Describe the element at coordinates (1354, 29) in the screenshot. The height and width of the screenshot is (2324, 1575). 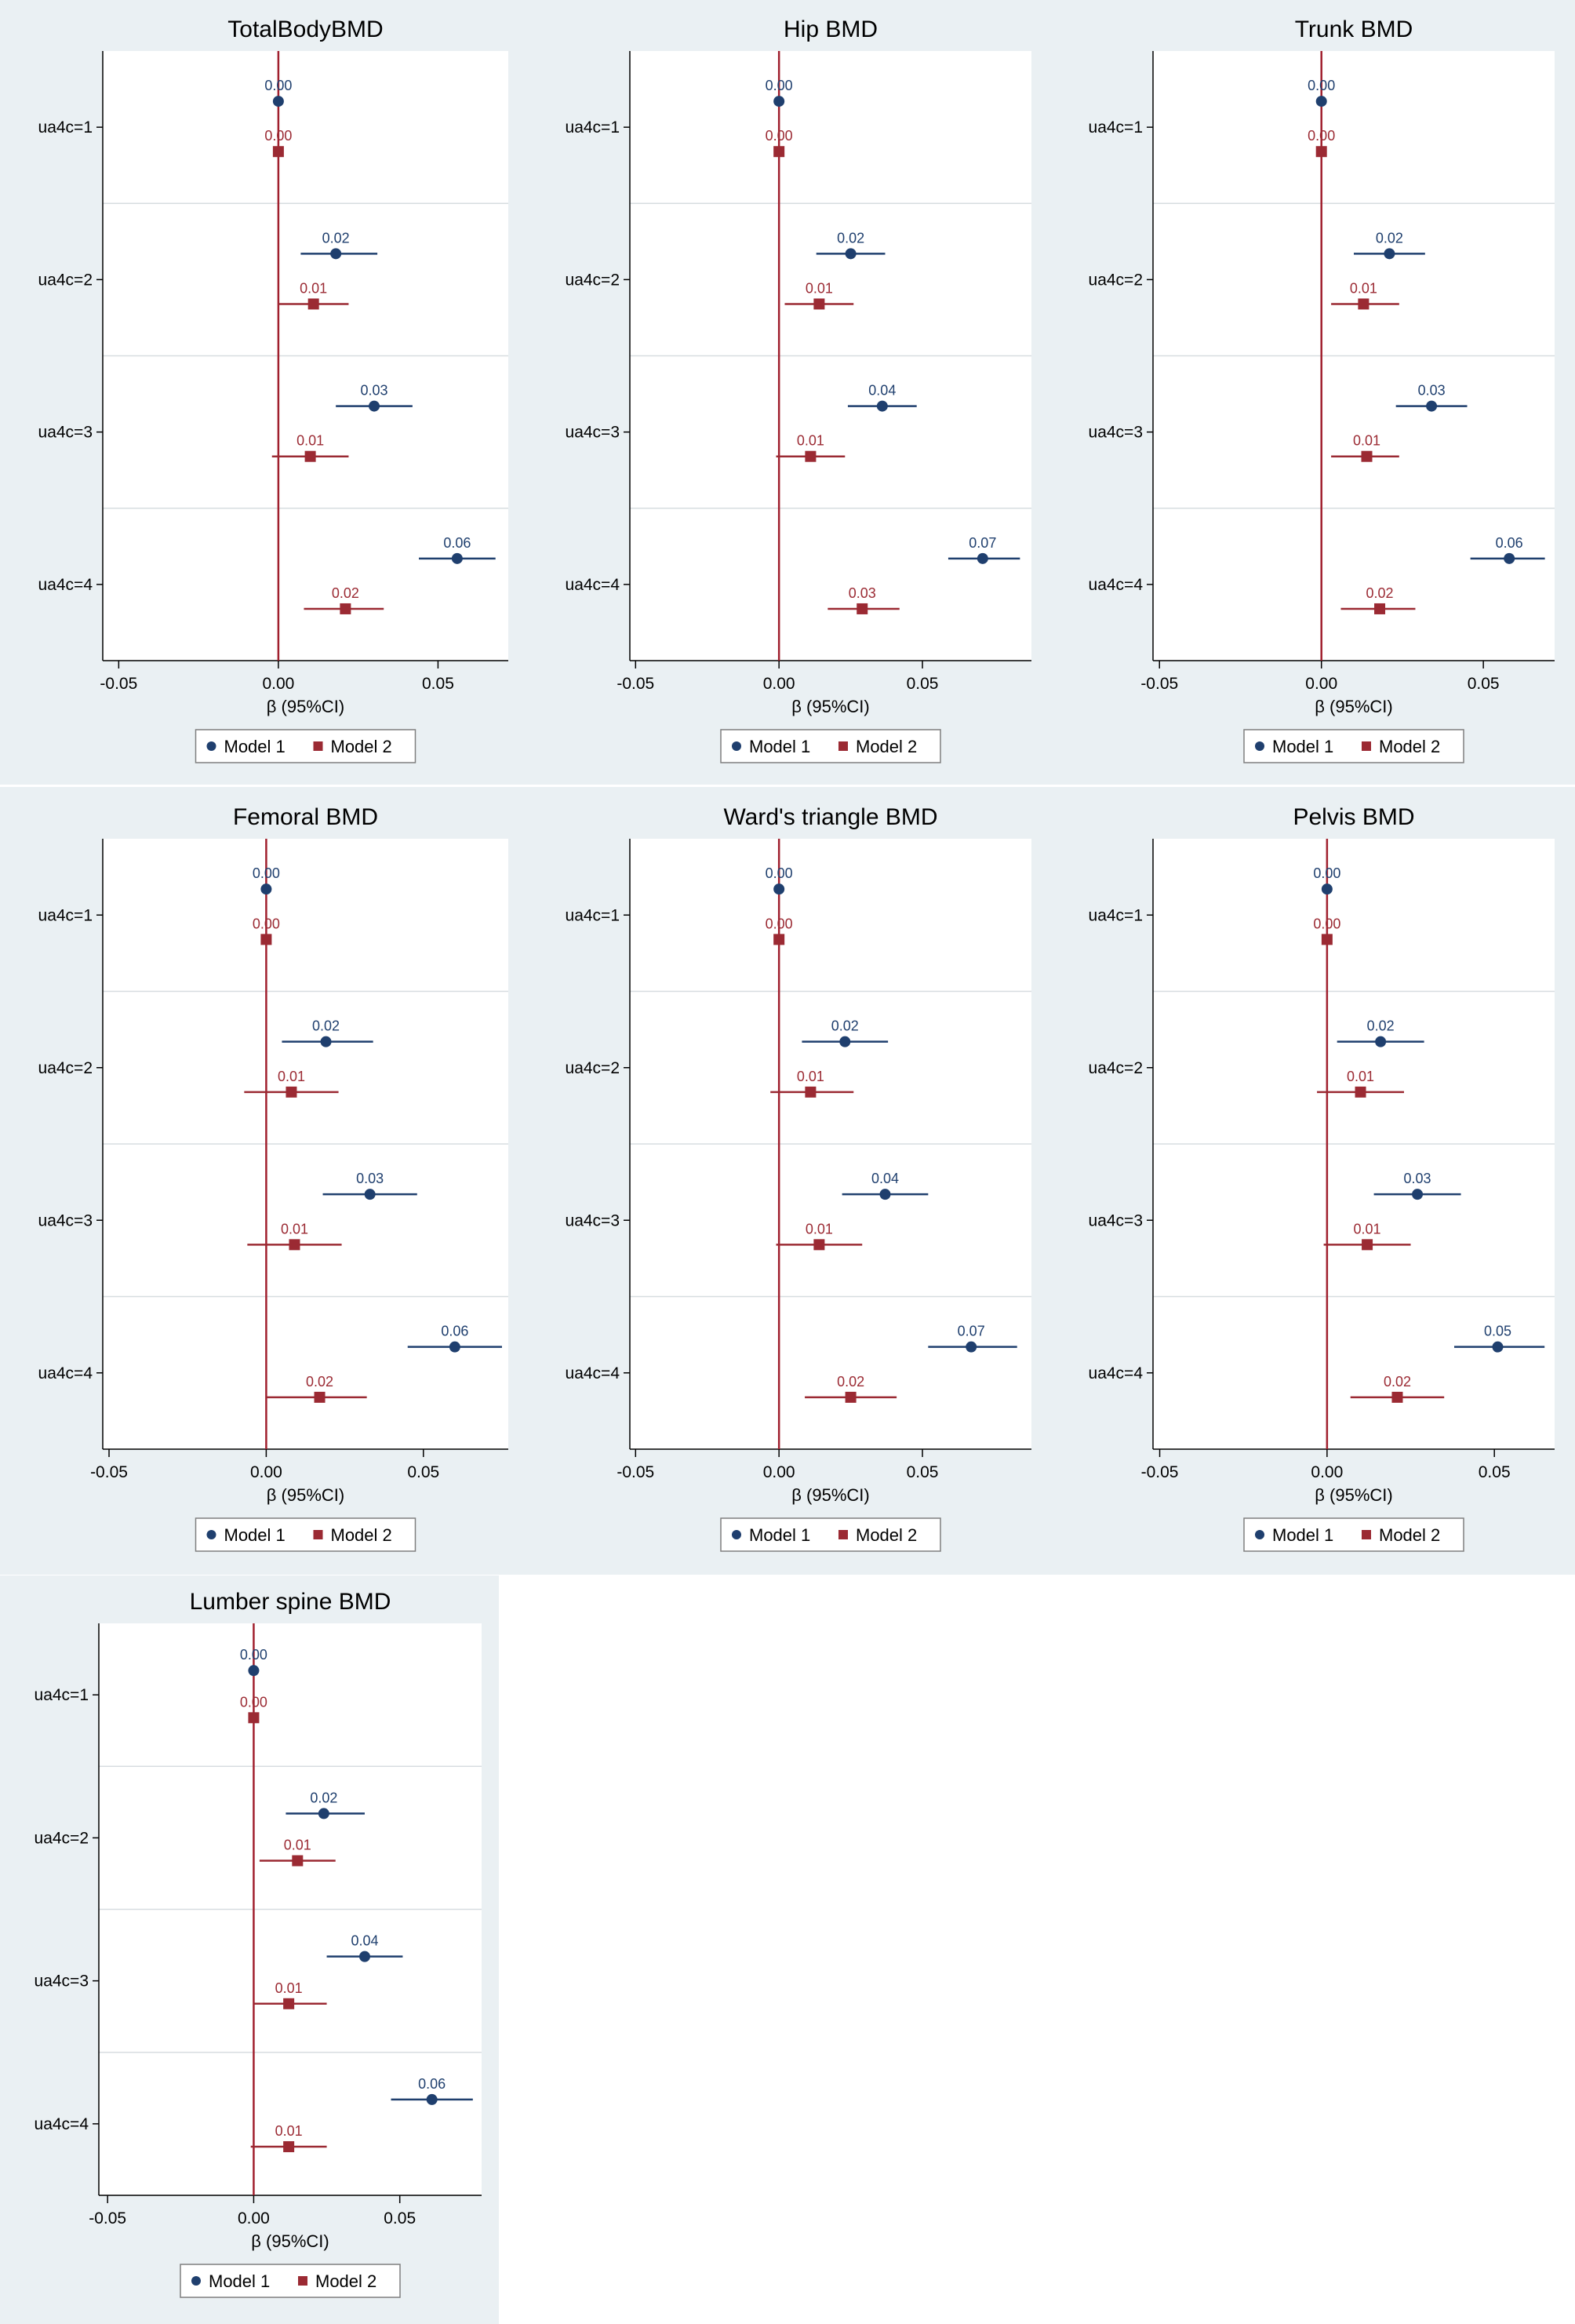
I see `chart-title: Trunk BMD` at that location.